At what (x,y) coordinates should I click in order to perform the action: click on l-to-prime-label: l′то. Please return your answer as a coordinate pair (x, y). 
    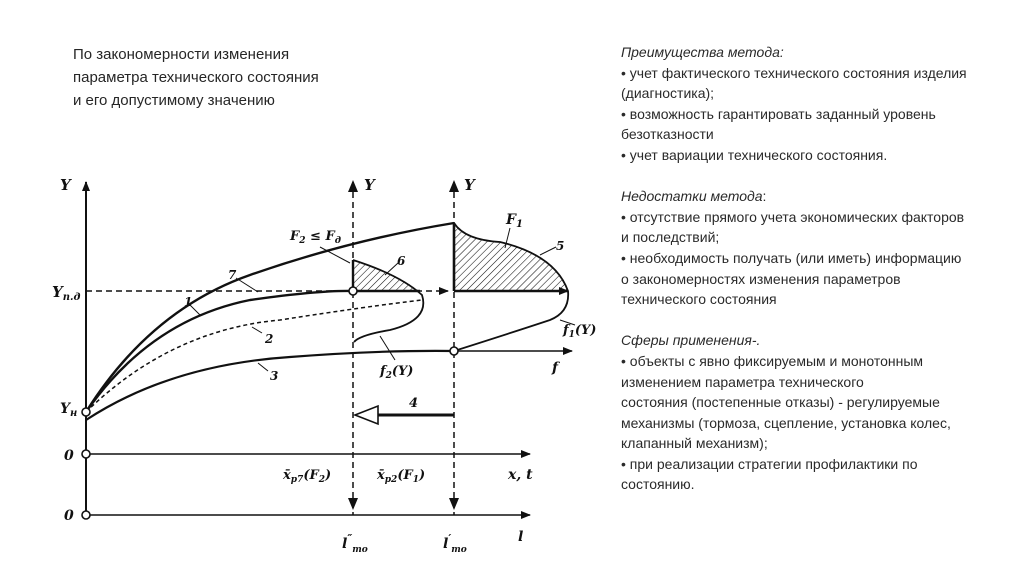
    Looking at the image, I should click on (455, 543).